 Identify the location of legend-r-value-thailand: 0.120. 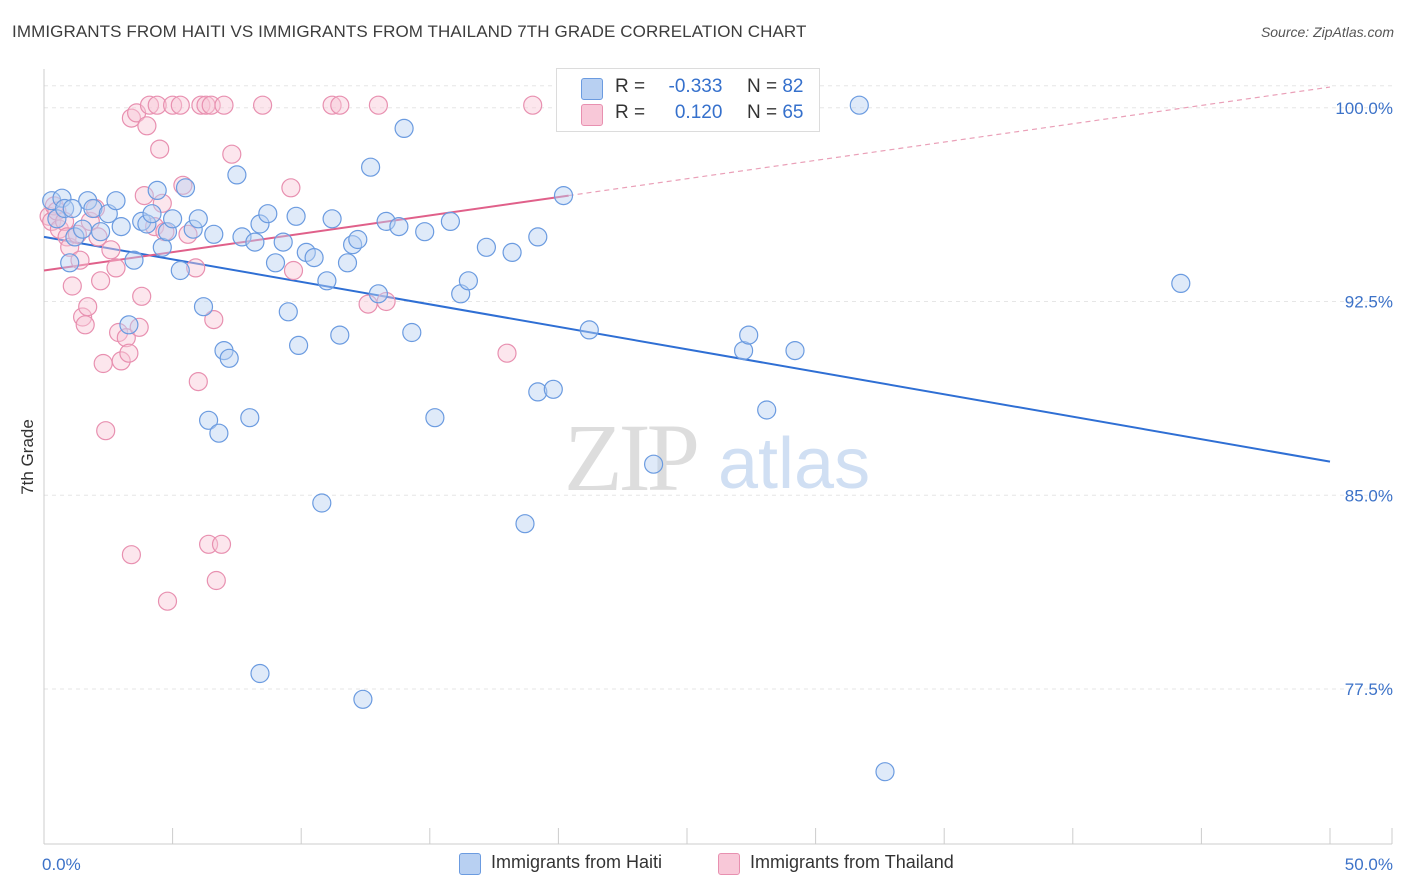
(698, 112).